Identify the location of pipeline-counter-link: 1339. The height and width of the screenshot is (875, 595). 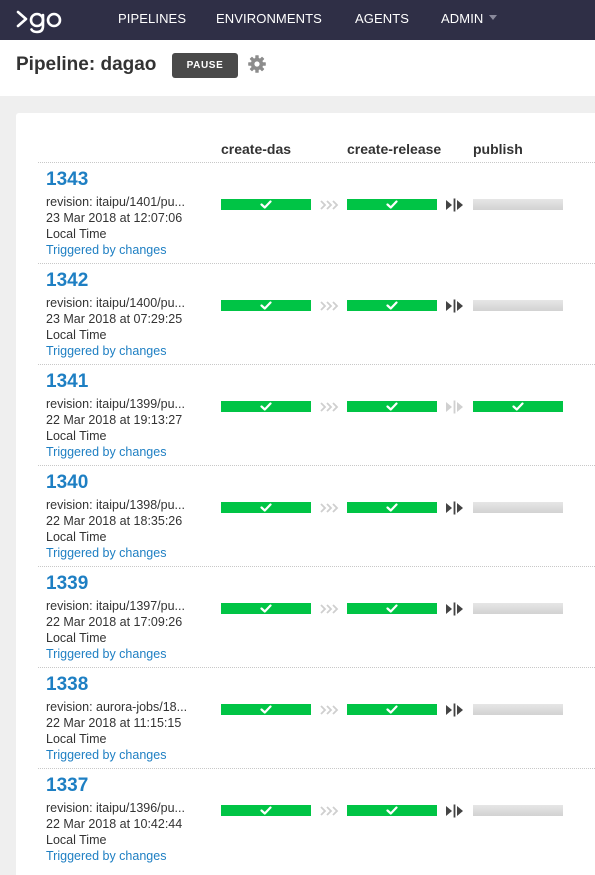
(67, 583).